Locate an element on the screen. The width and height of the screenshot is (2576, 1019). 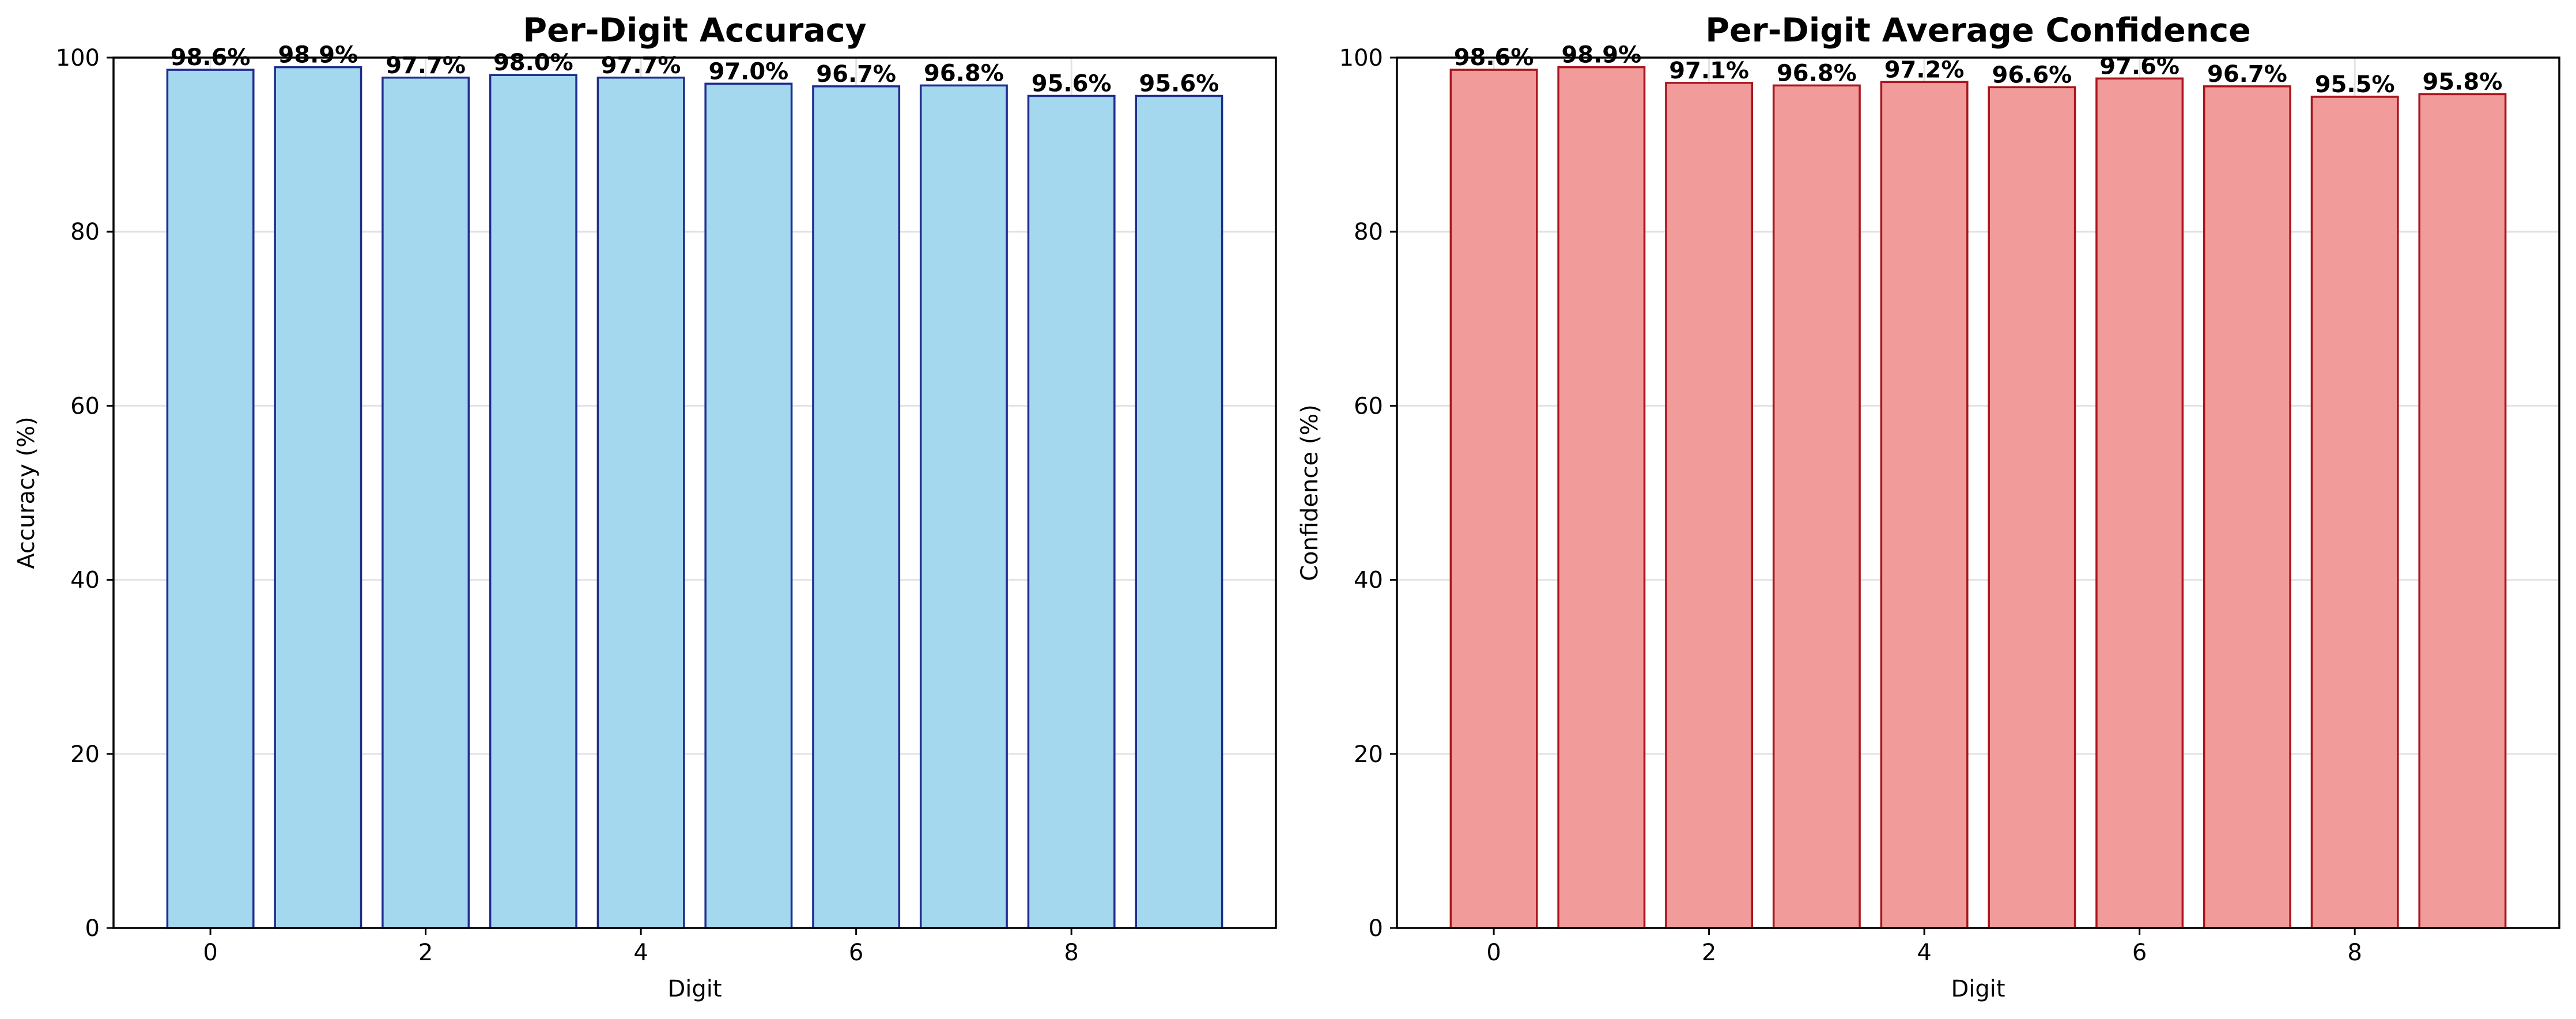
bar-value-label: 96.6% is located at coordinates (2032, 75).